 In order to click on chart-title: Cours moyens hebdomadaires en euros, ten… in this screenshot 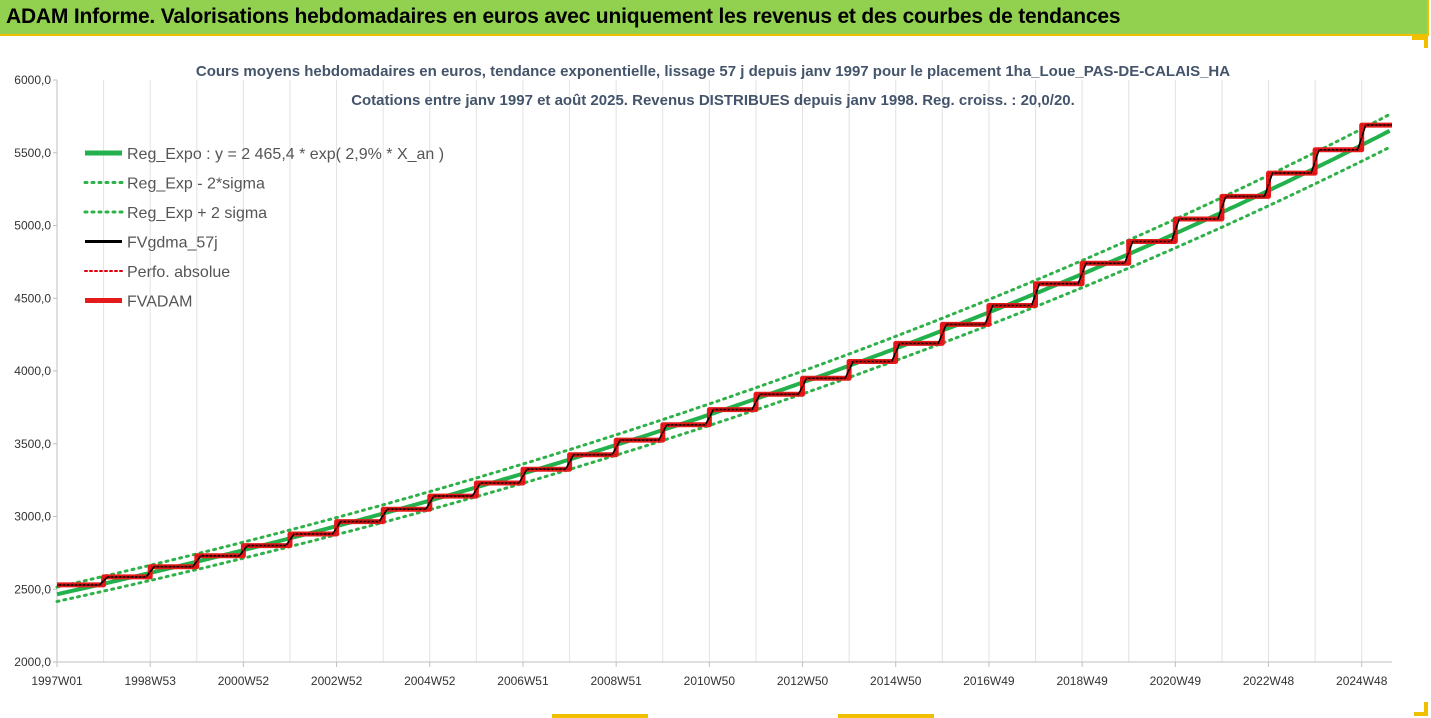, I will do `click(713, 71)`.